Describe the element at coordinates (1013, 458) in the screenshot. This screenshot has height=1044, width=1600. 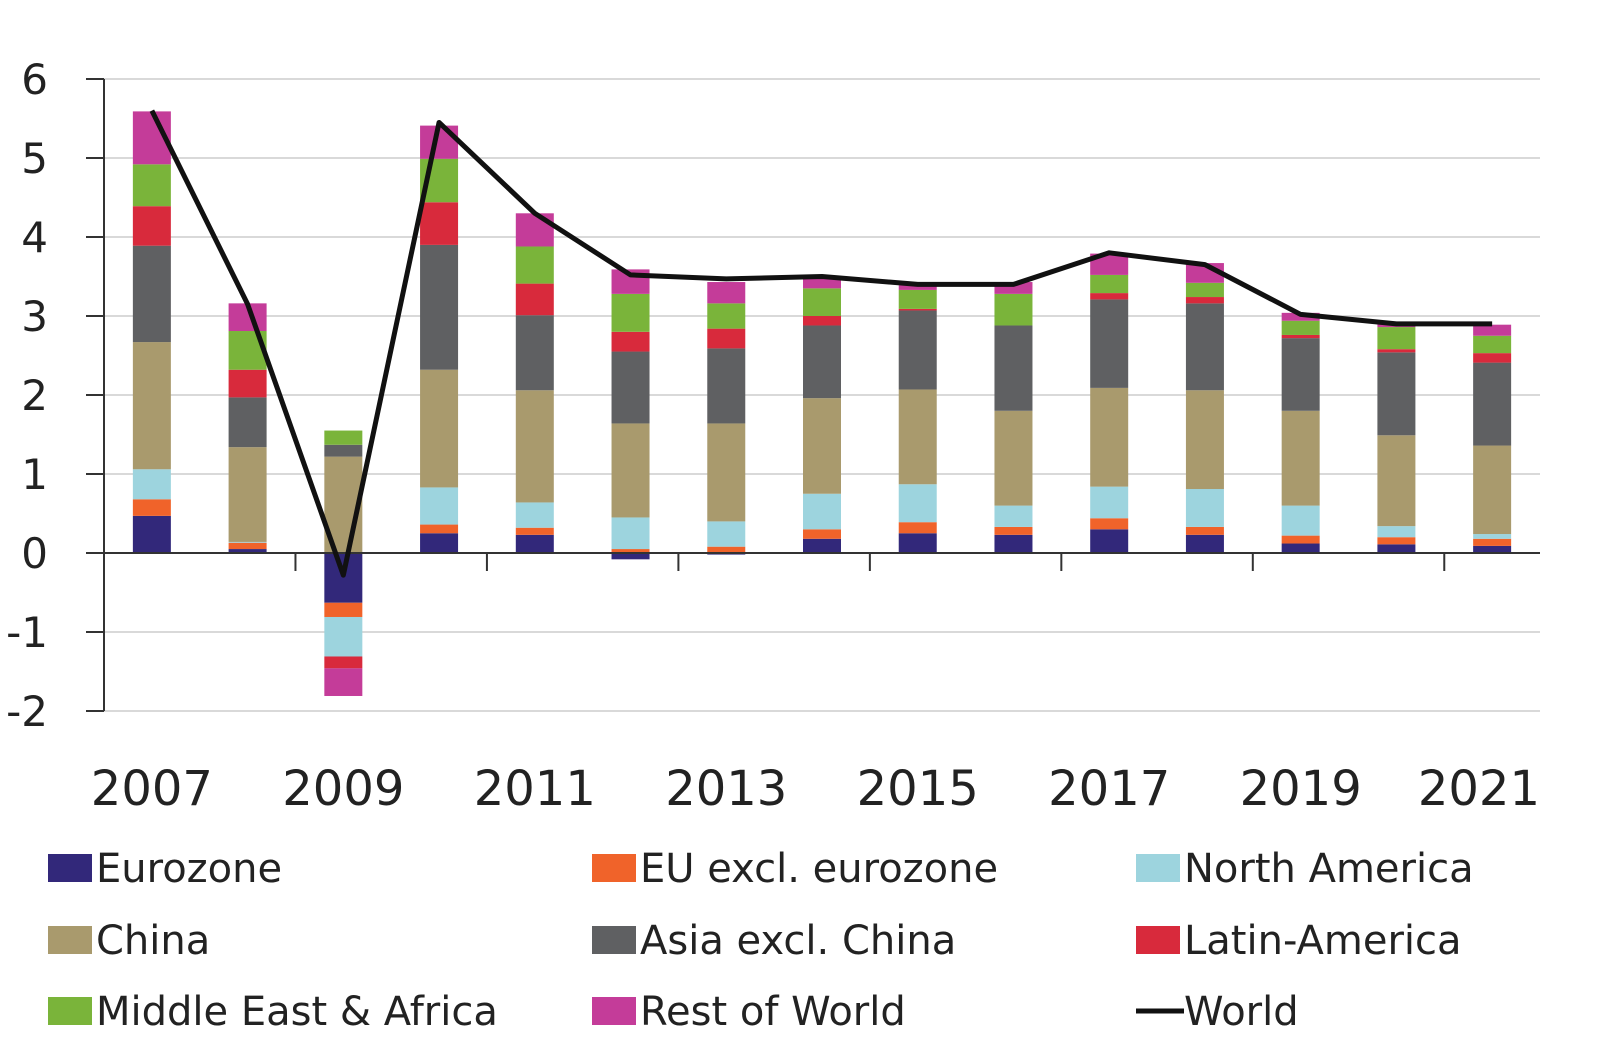
I see `bar-china-2016` at that location.